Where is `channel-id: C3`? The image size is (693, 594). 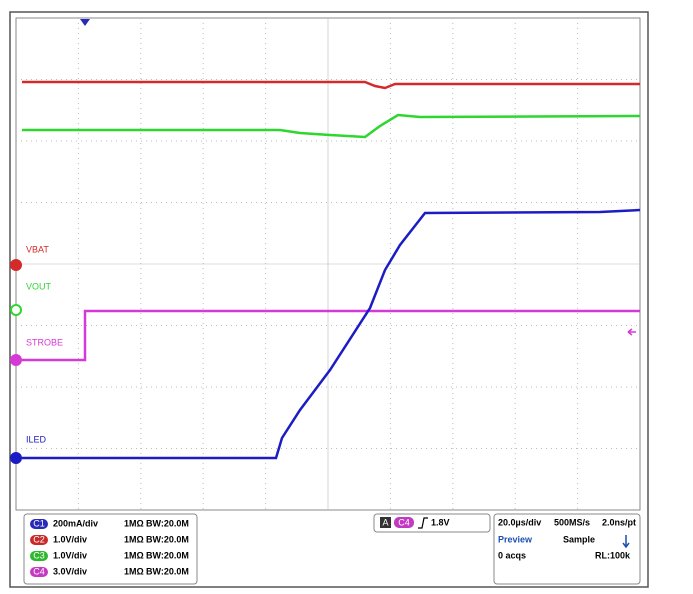 channel-id: C3 is located at coordinates (39, 555).